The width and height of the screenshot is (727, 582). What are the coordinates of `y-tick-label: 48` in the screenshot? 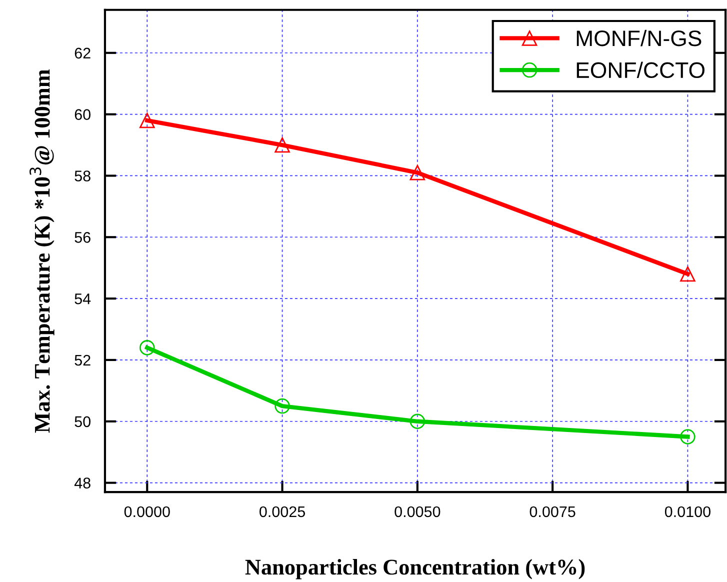 It's located at (82, 483).